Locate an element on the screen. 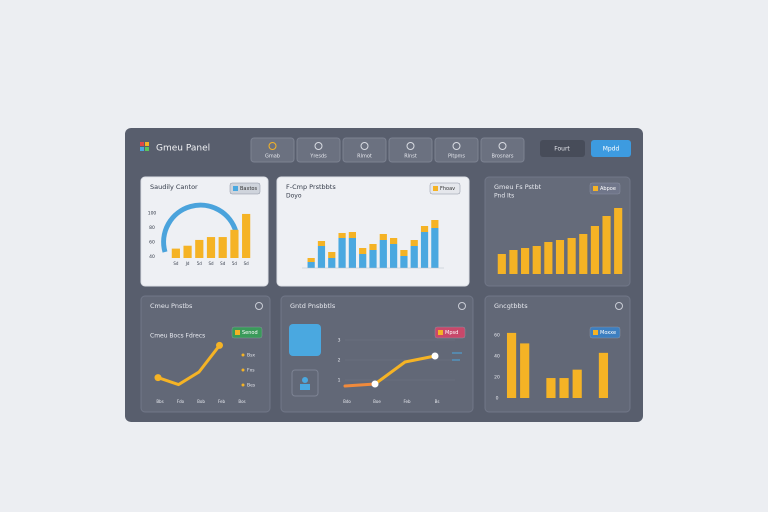 The width and height of the screenshot is (768, 512). button-label: Mpdd is located at coordinates (611, 149).